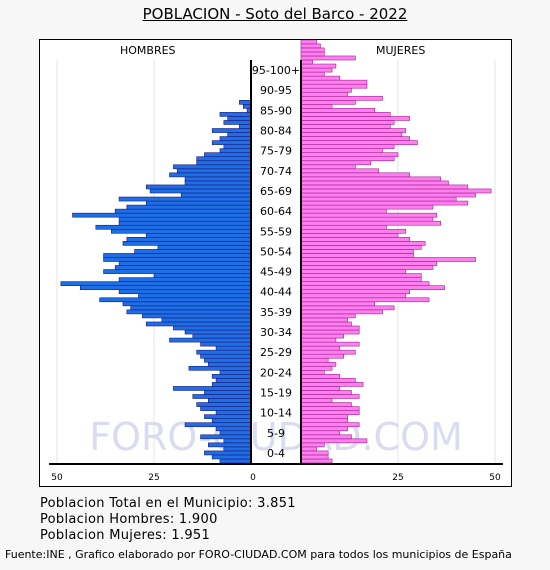 The image size is (550, 570). Describe the element at coordinates (276, 437) in the screenshot. I see `watermark-text: FORO-CIUDAD.COM` at that location.